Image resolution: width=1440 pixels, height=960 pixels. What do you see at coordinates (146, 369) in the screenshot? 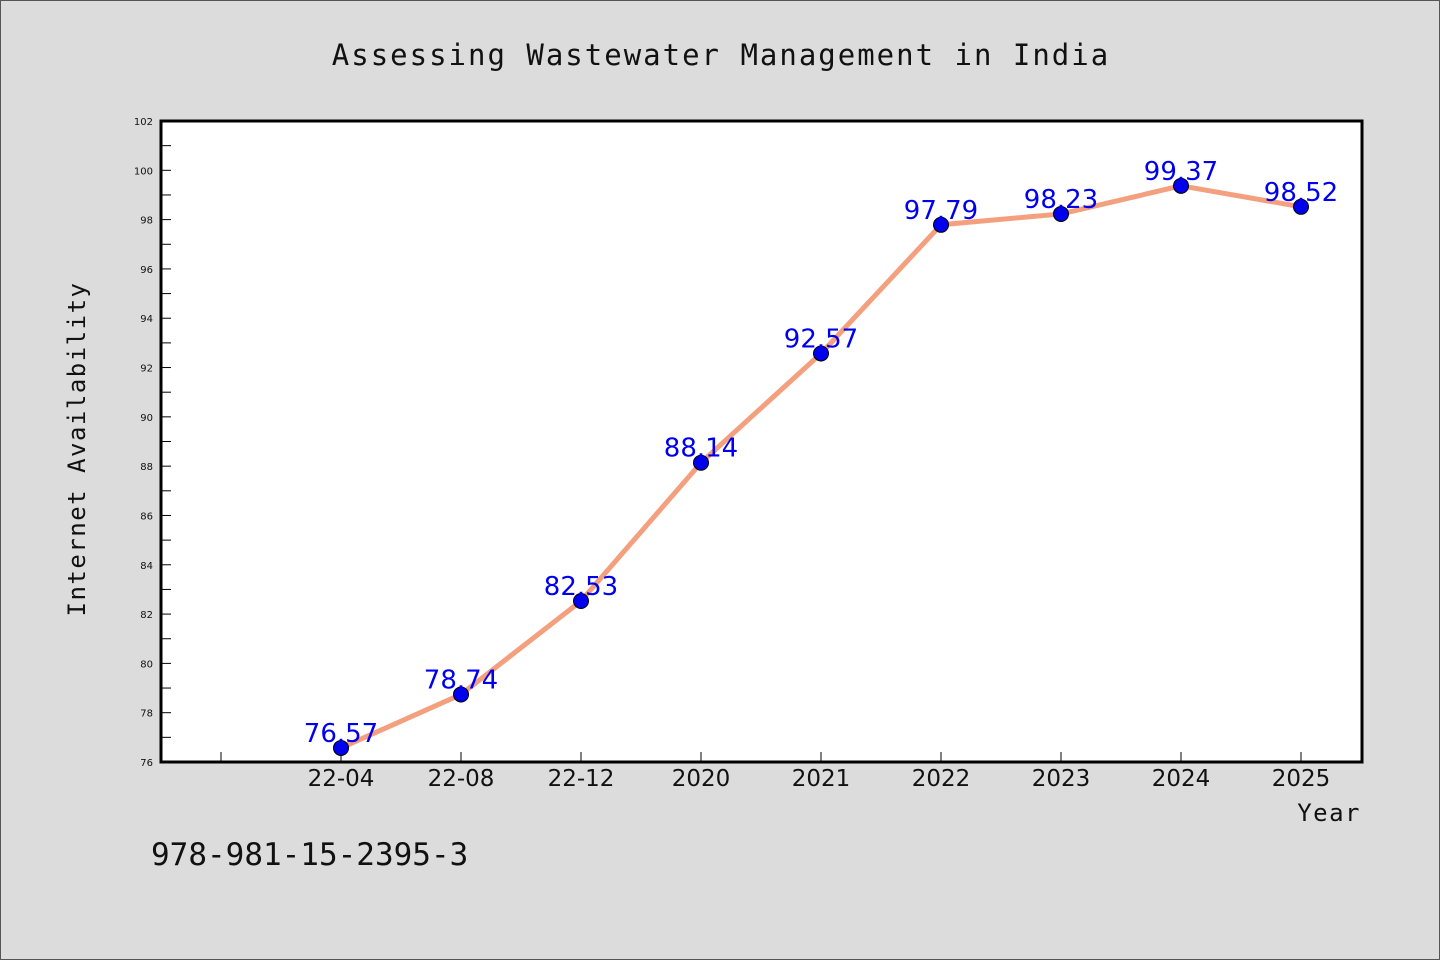
I see `y-tick-label: 92` at bounding box center [146, 369].